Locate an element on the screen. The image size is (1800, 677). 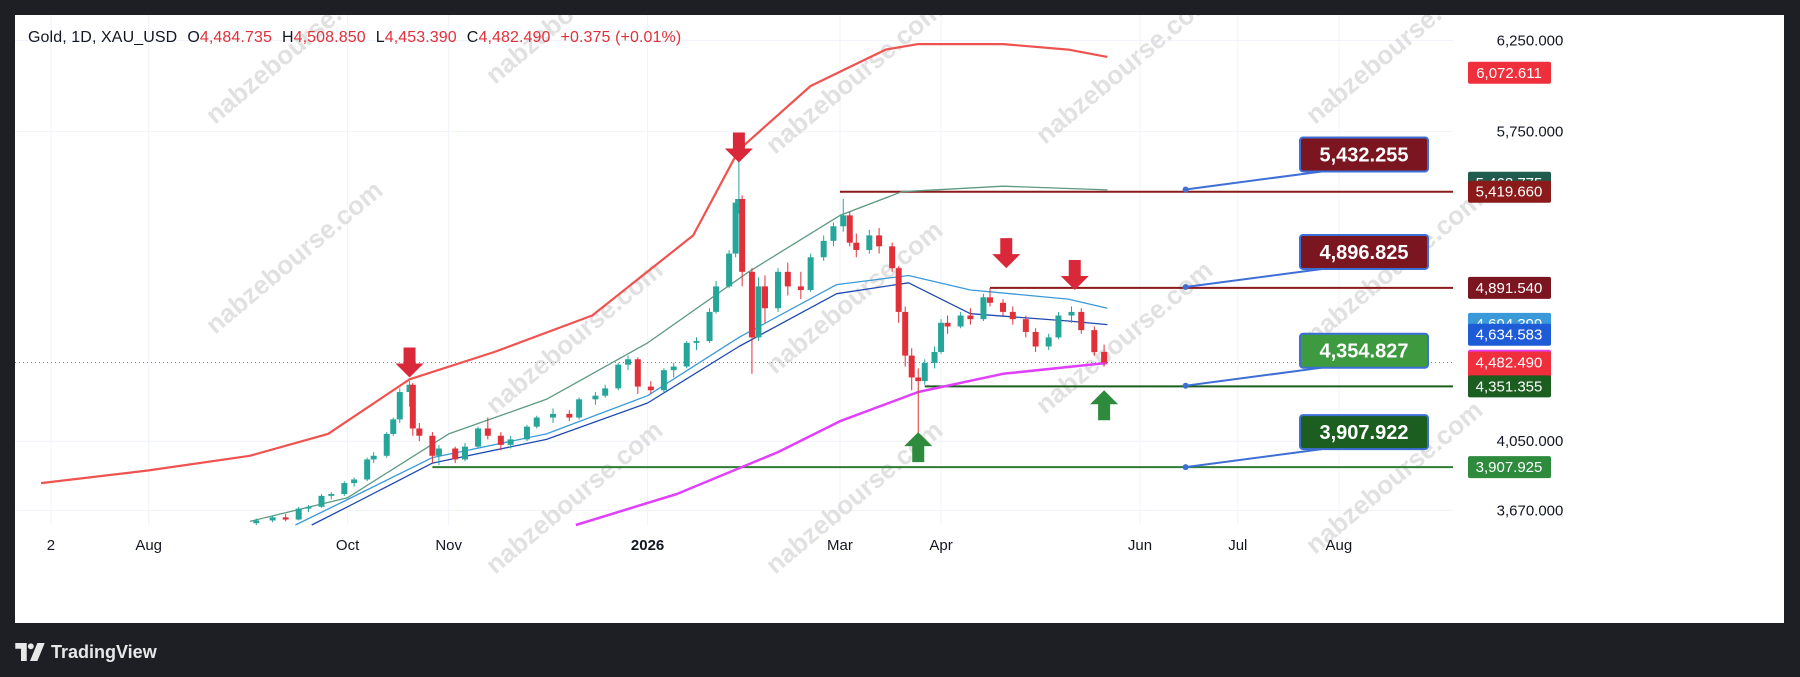
callout-pointer is located at coordinates (1254, 277).